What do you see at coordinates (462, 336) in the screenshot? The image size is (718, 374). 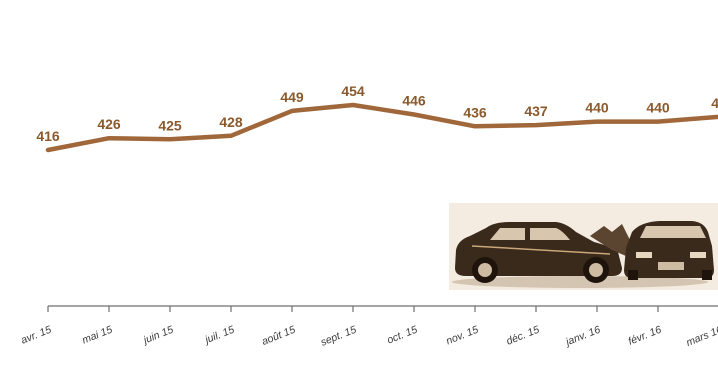 I see `x-tick-label: nov. 15` at bounding box center [462, 336].